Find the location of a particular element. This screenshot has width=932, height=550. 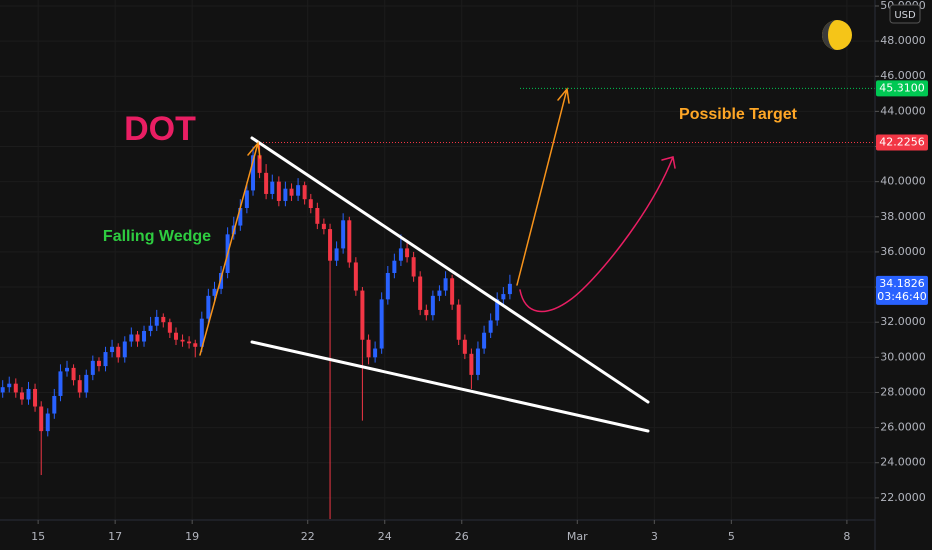

y-tick-label: 40.0000 is located at coordinates (903, 181).